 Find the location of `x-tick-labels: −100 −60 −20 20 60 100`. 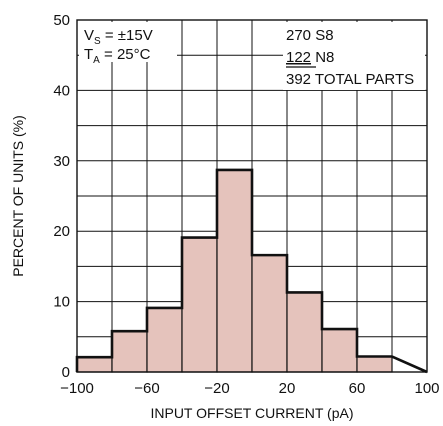

x-tick-labels: −100 −60 −20 20 60 100 is located at coordinates (249, 388).